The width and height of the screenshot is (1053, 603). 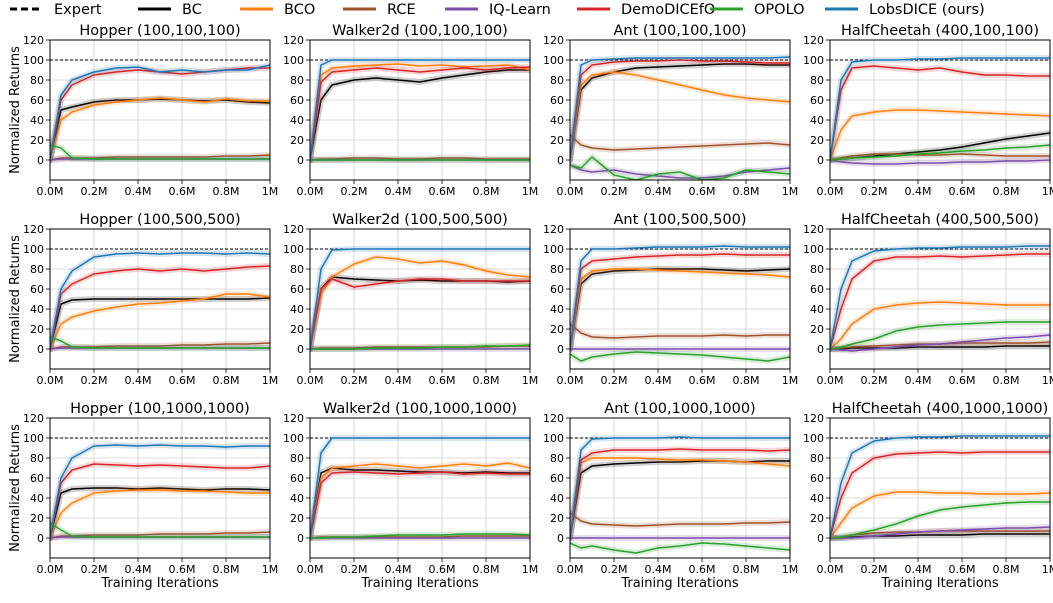 What do you see at coordinates (940, 31) in the screenshot?
I see `panel-title: HalfCheetah (400,100,100)` at bounding box center [940, 31].